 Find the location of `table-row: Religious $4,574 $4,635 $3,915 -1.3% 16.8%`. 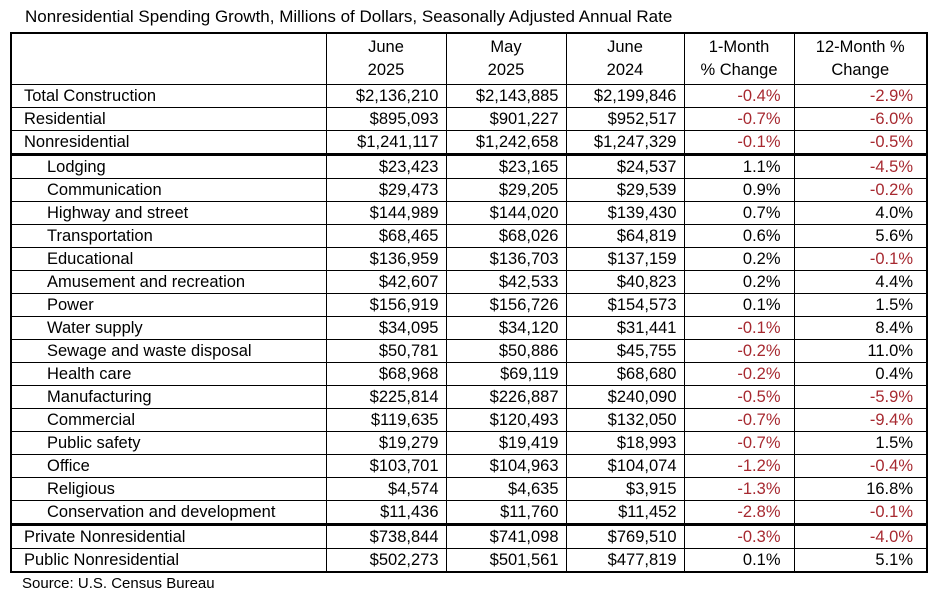

table-row: Religious $4,574 $4,635 $3,915 -1.3% 16.8% is located at coordinates (469, 488).